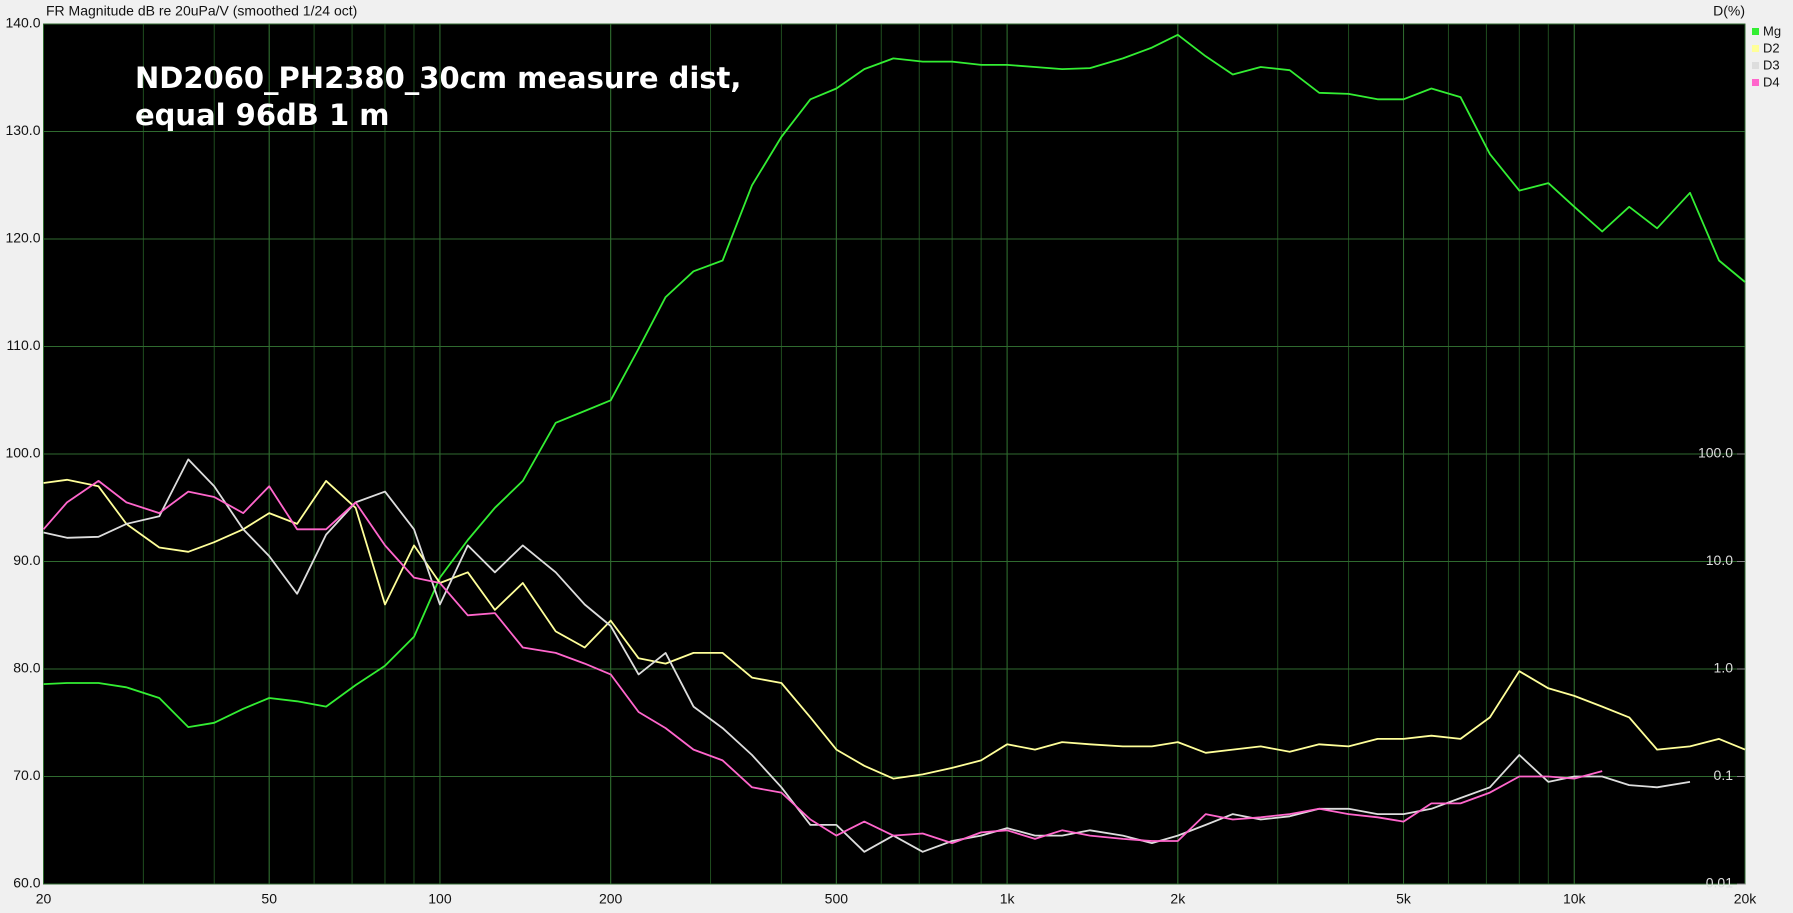 Image resolution: width=1793 pixels, height=913 pixels. What do you see at coordinates (438, 78) in the screenshot?
I see `annotation: ND2060_PH2380_30cm measure dist,` at bounding box center [438, 78].